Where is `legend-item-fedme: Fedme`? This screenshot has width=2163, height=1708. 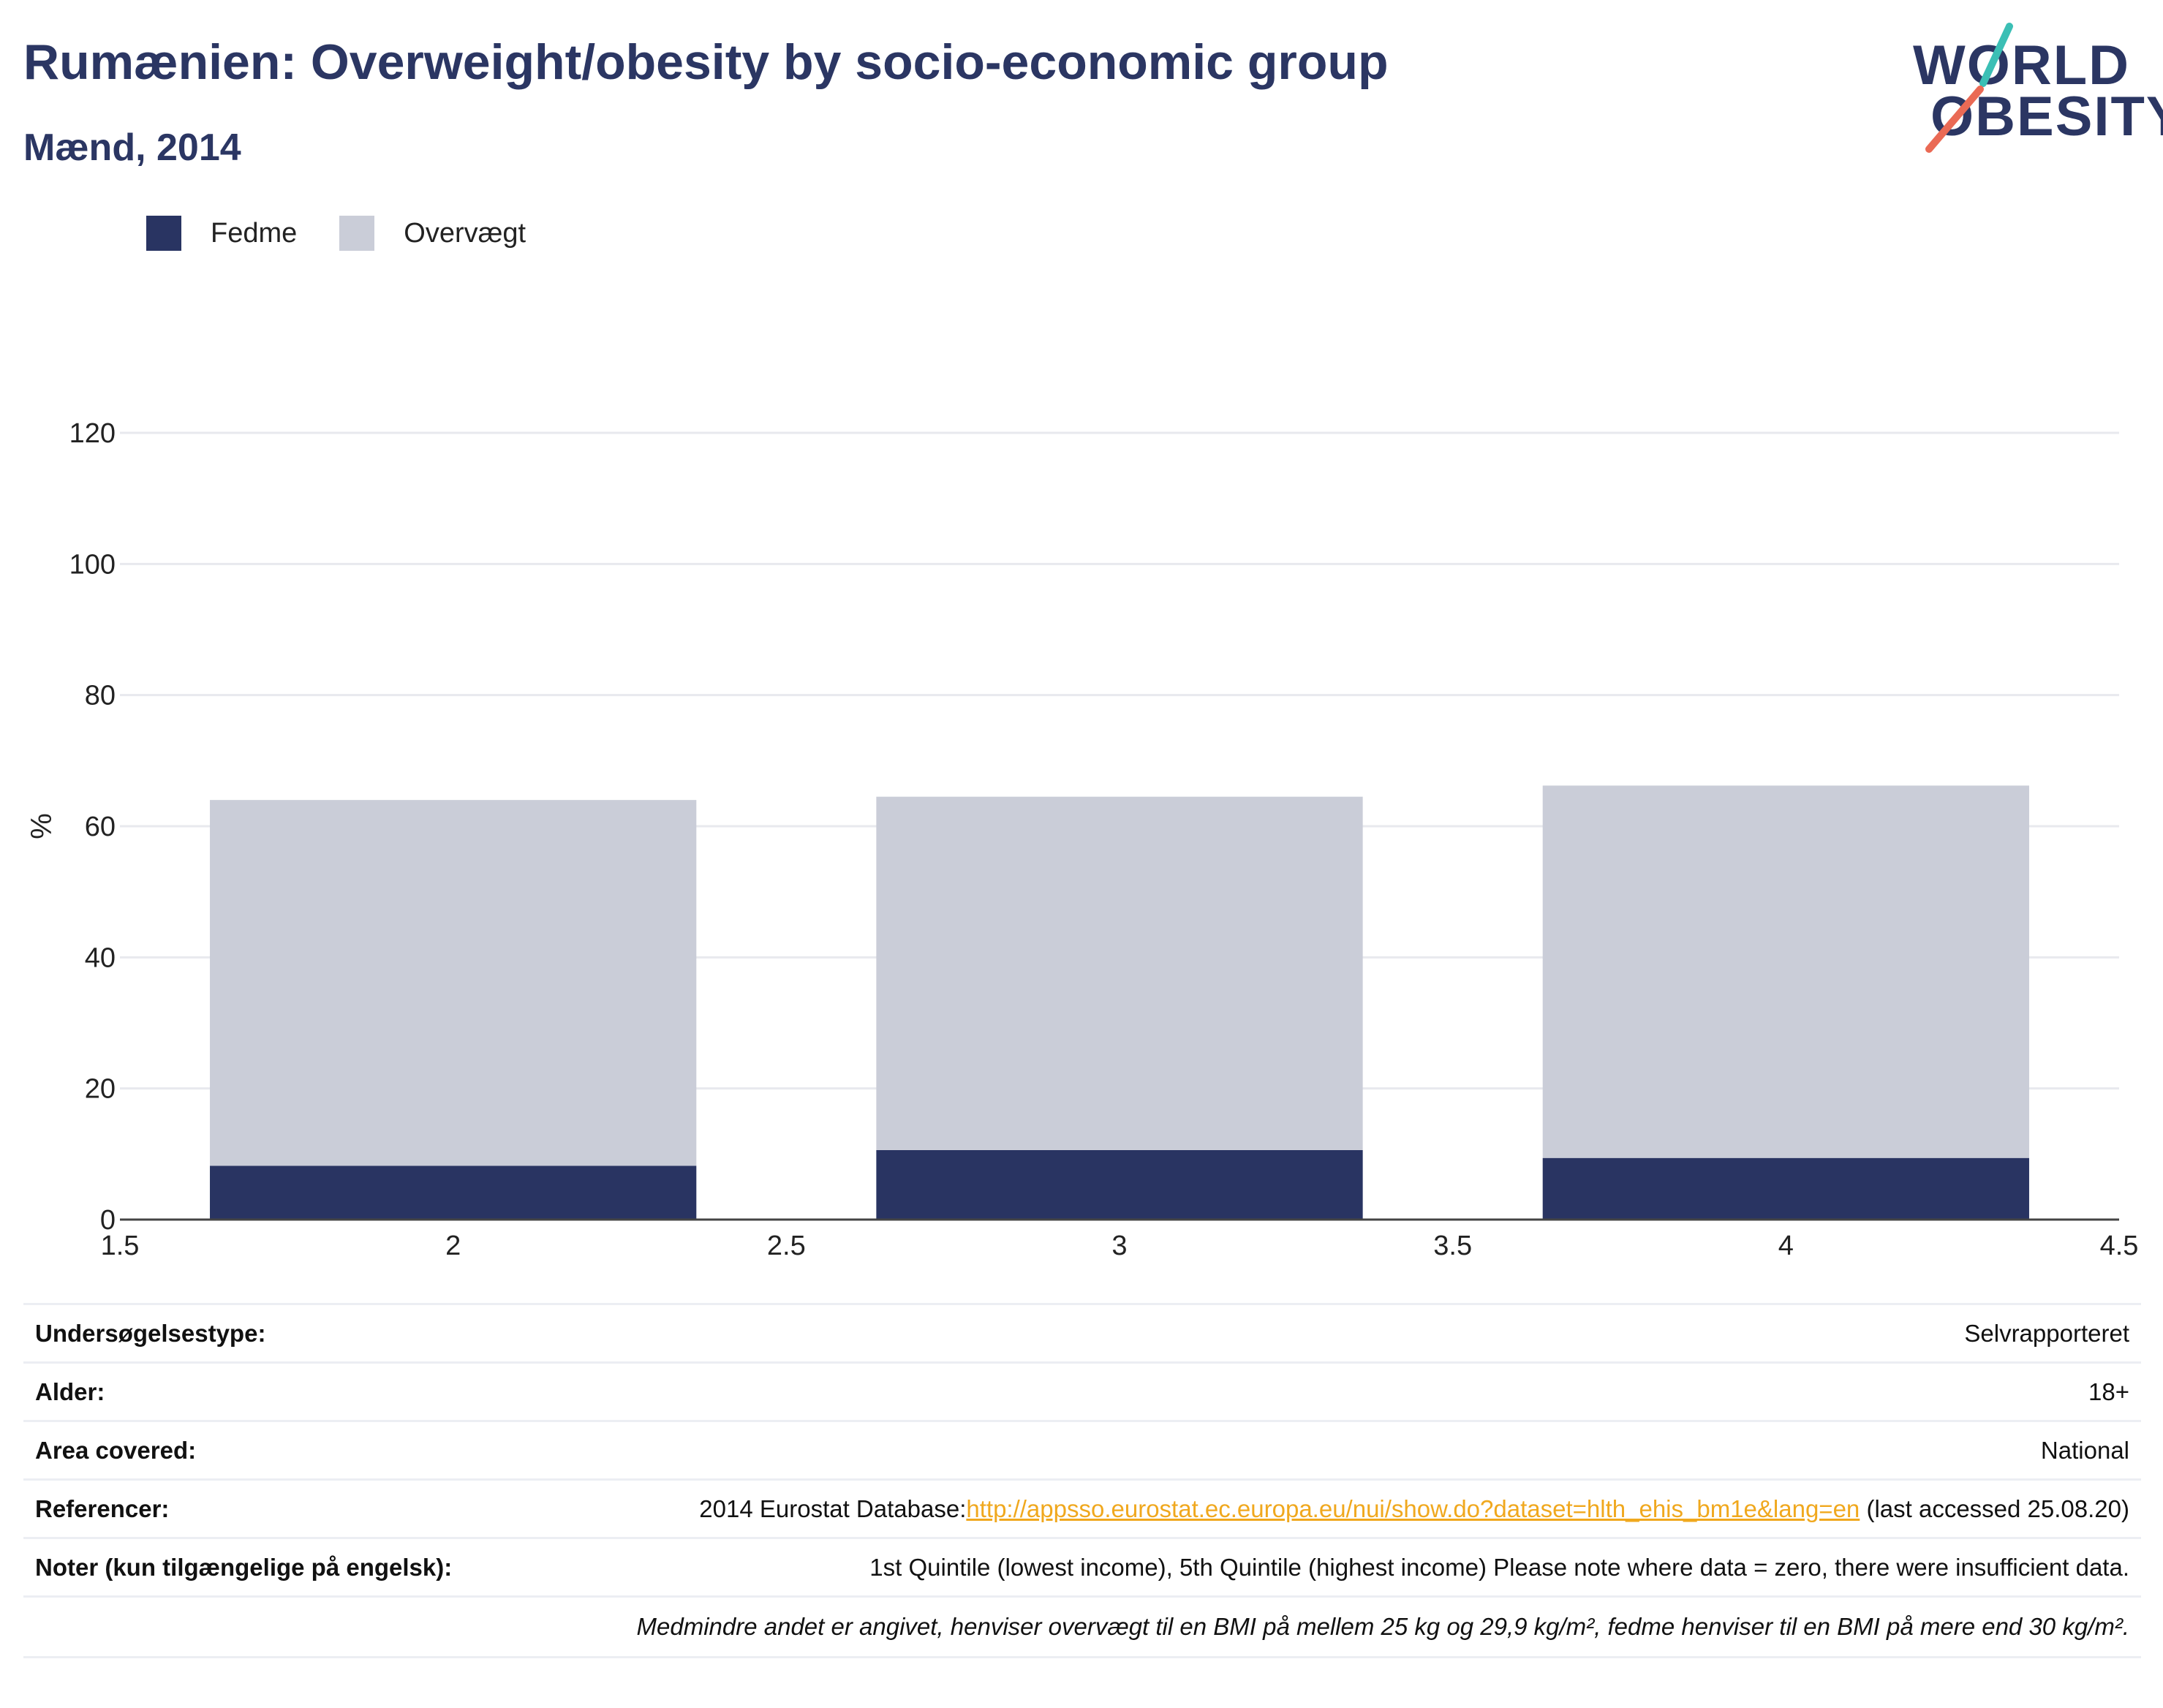 legend-item-fedme: Fedme is located at coordinates (222, 233).